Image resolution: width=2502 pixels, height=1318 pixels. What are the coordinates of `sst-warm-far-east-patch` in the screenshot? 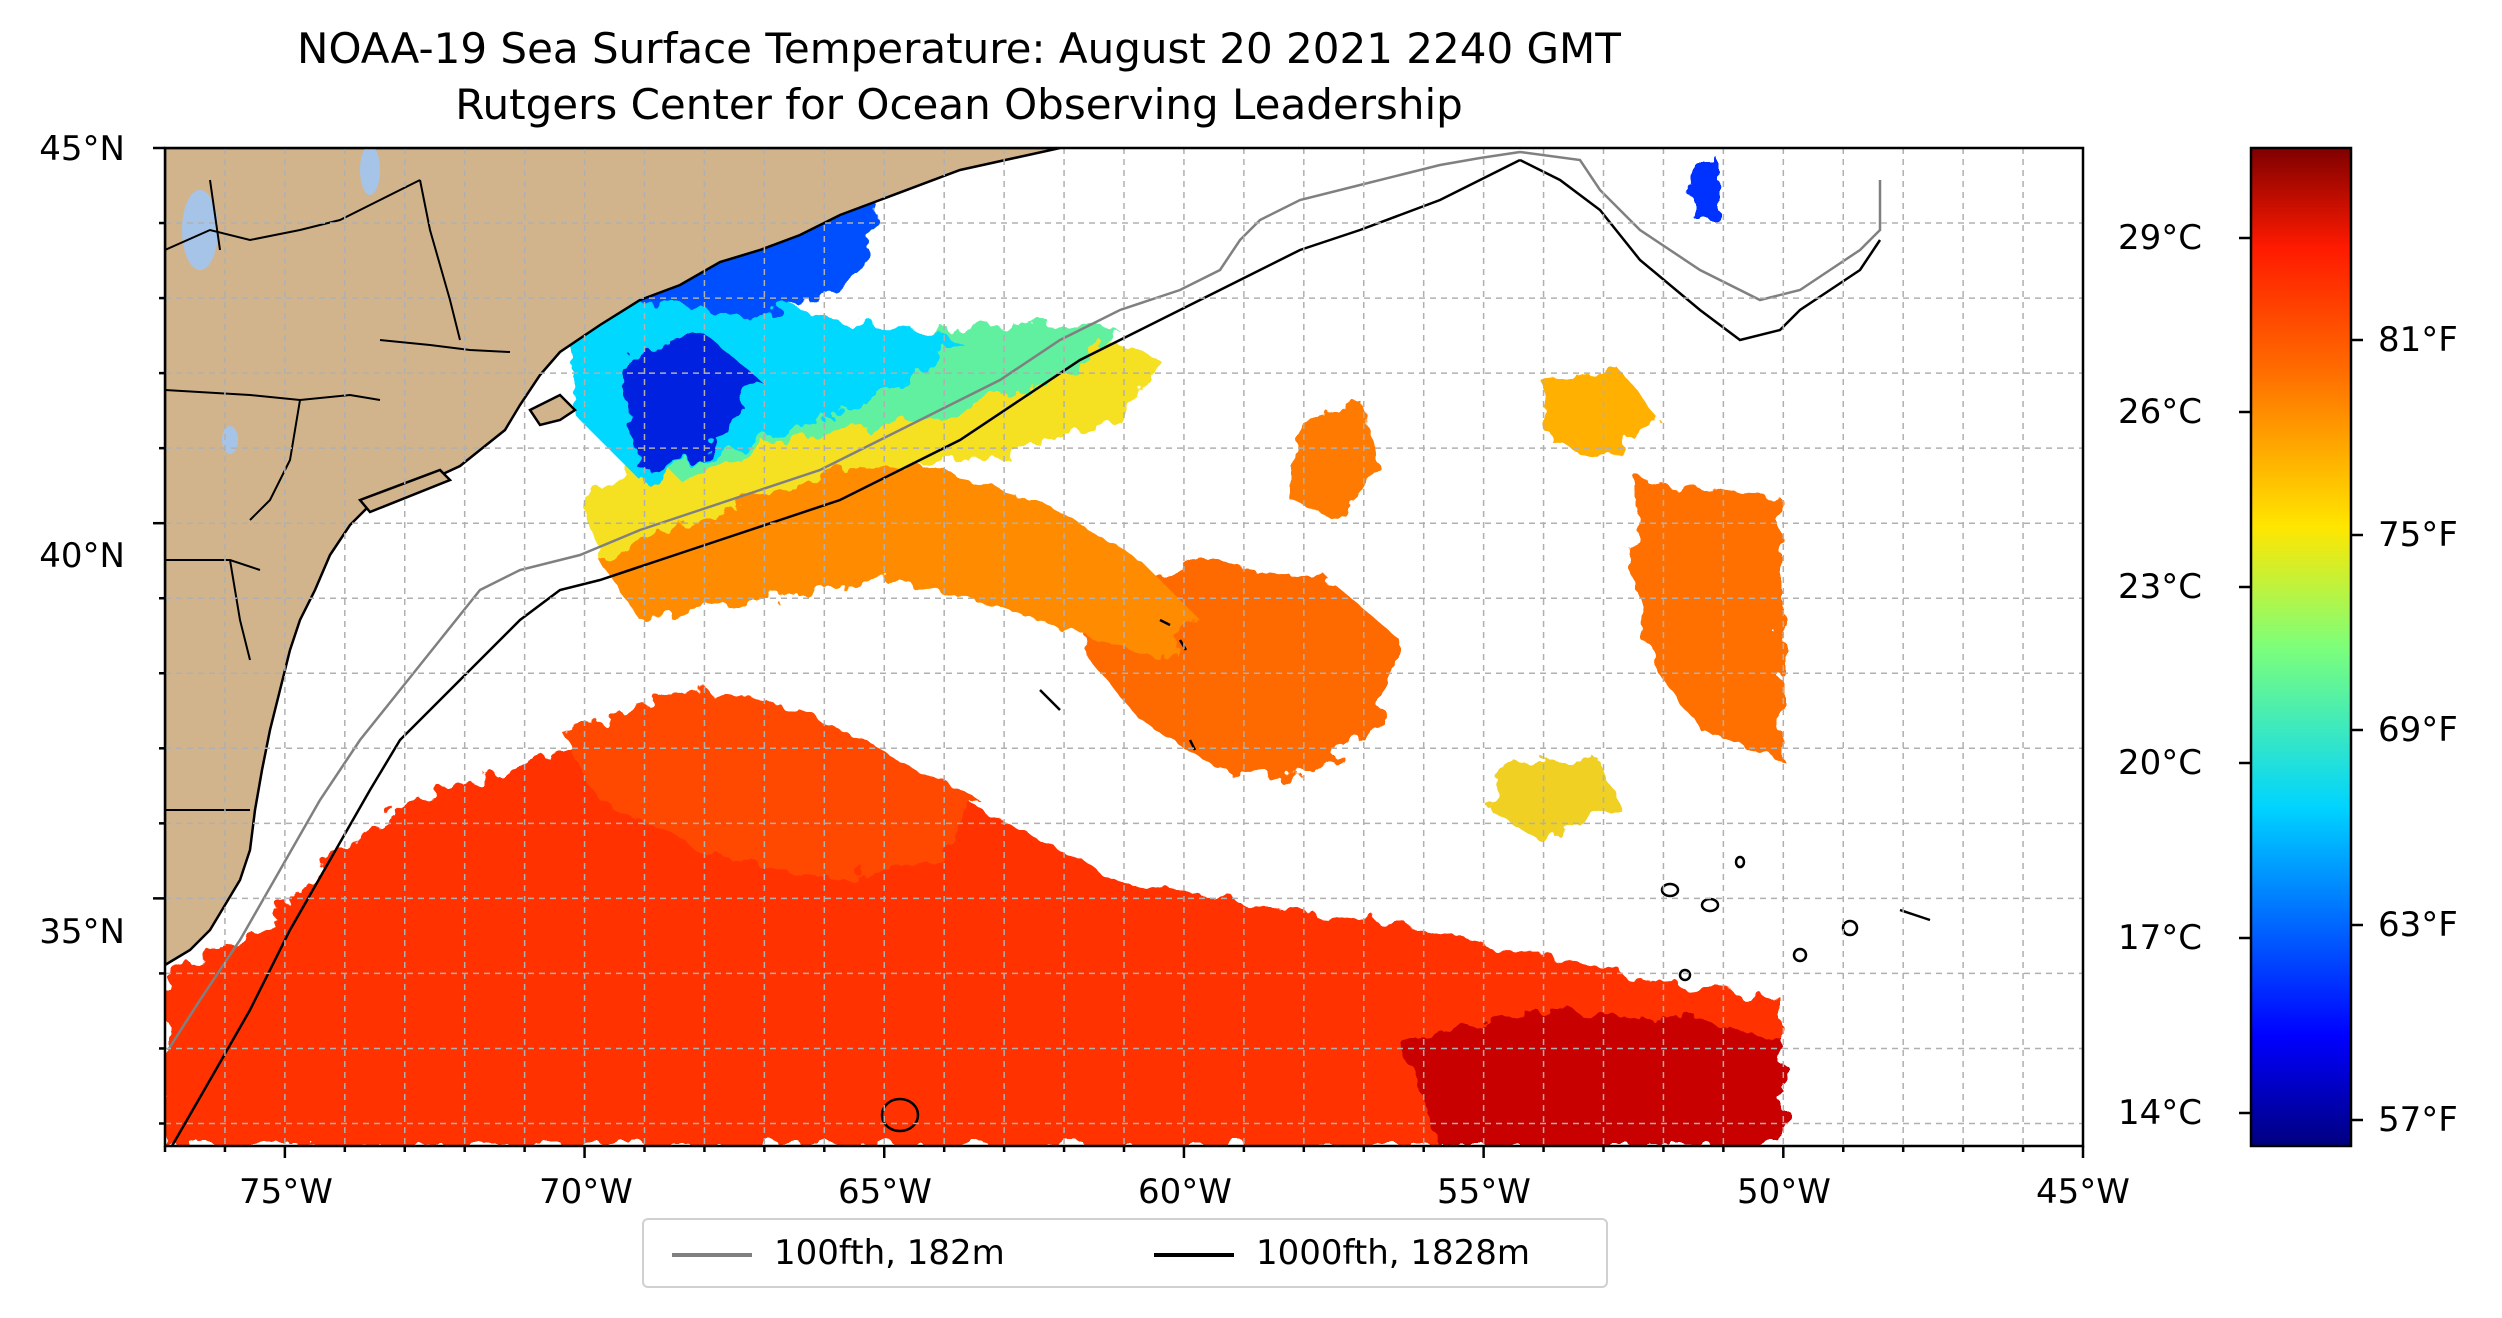 It's located at (1706, 620).